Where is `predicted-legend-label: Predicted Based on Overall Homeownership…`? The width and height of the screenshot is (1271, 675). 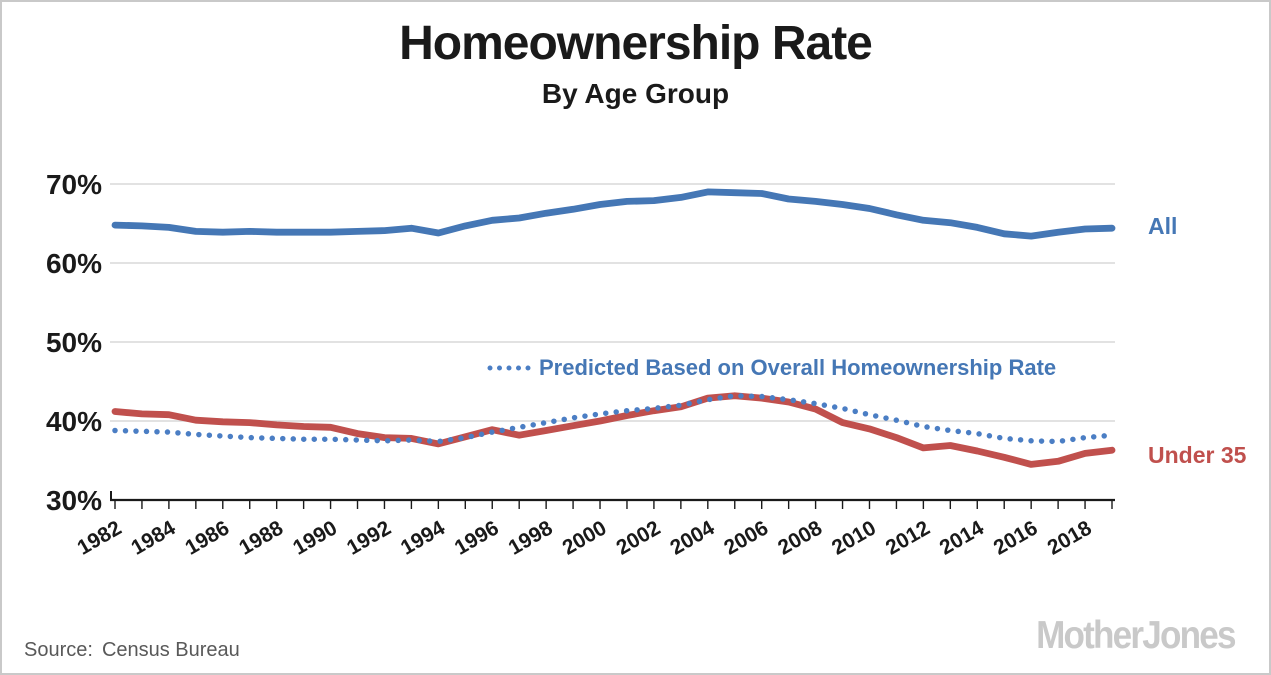
predicted-legend-label: Predicted Based on Overall Homeownership… is located at coordinates (798, 367).